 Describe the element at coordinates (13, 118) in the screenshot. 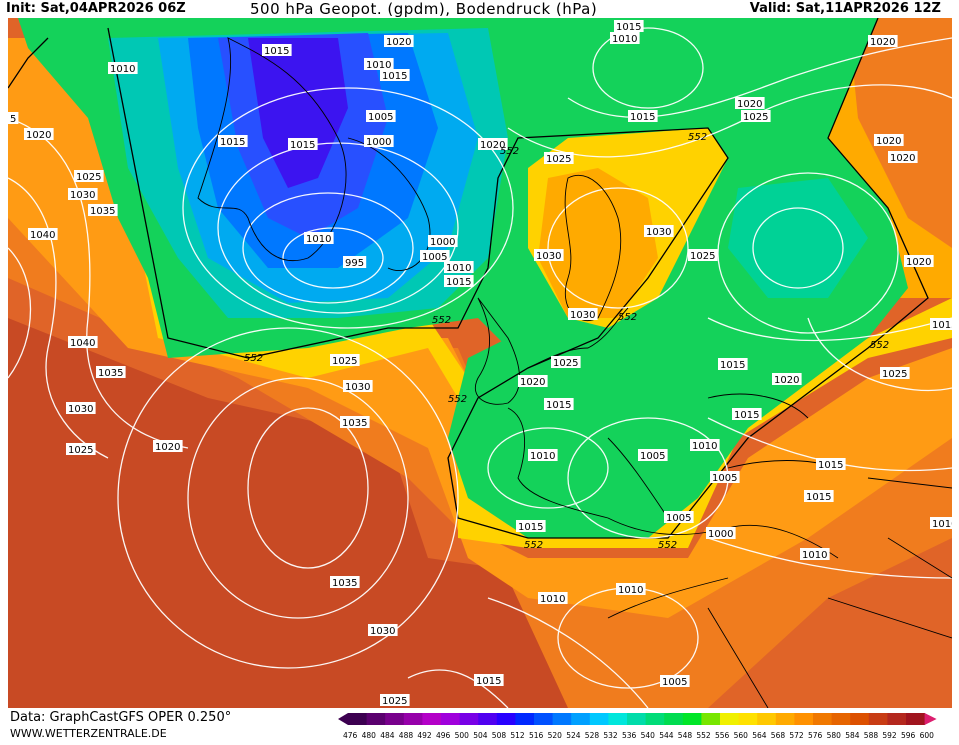

I see `pressure-label: 5` at that location.